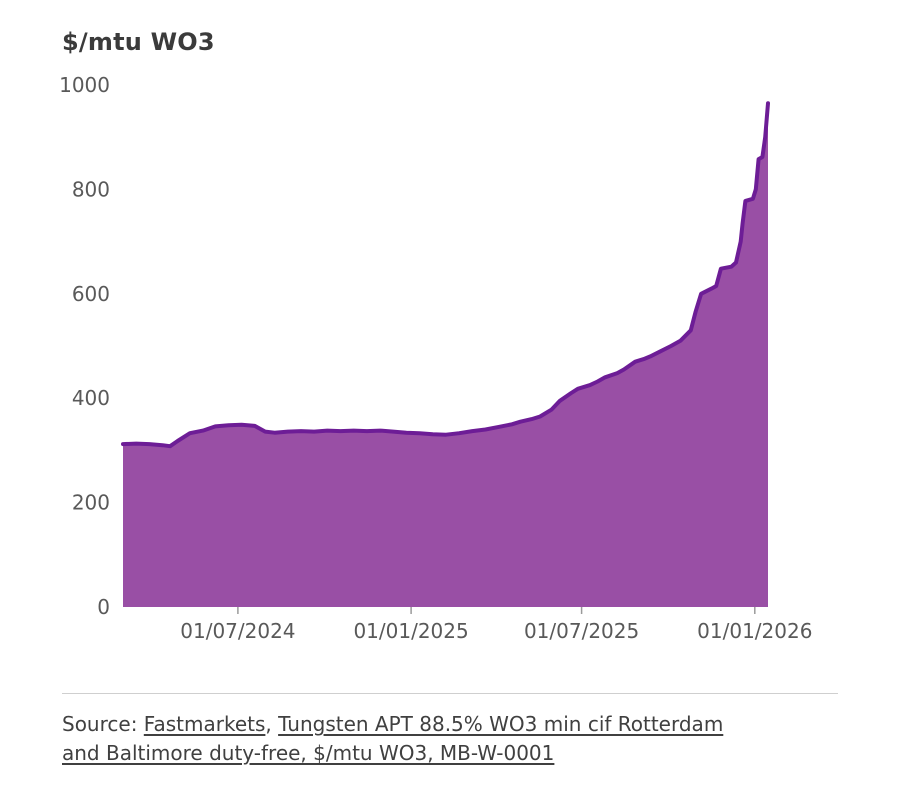  I want to click on source-instrument-line1: Tungsten APT 88.5% WO3 min cif Rotterdam, so click(501, 724).